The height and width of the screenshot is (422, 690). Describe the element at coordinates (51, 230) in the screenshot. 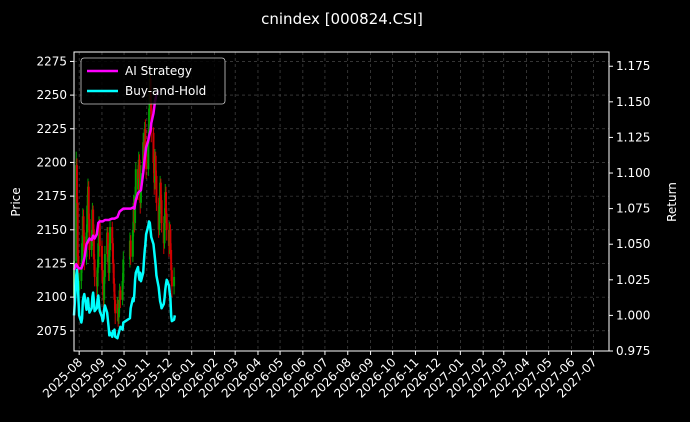

I see `left-tick-label: 2150` at that location.